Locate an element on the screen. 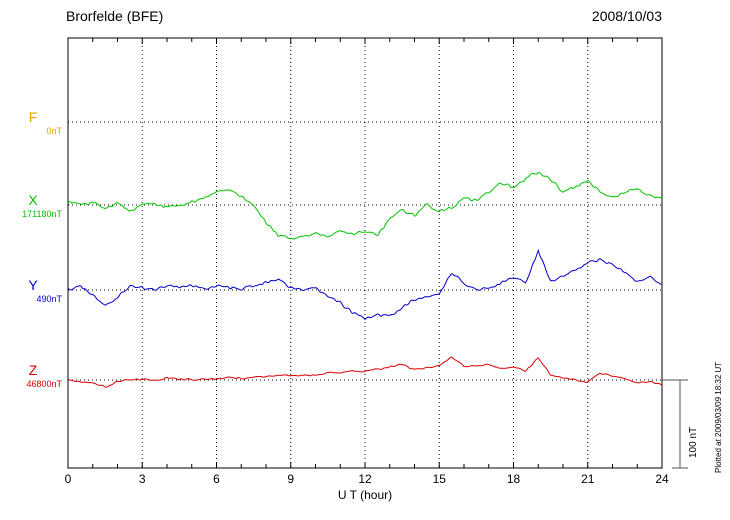 This screenshot has width=730, height=520. component-baseline-y: 490nT is located at coordinates (49, 299).